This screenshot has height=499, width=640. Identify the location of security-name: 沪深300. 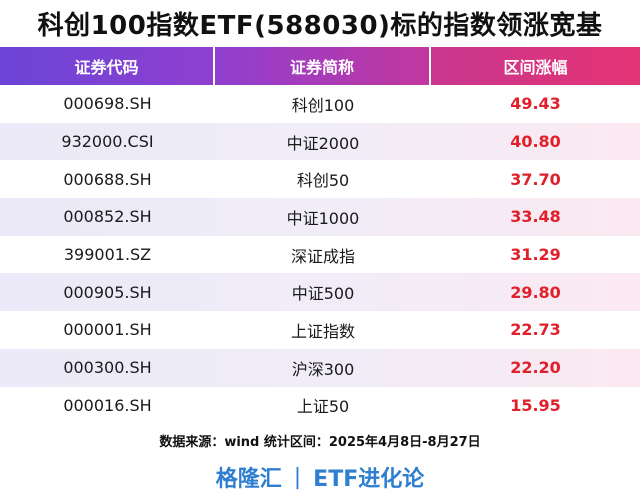
(323, 369).